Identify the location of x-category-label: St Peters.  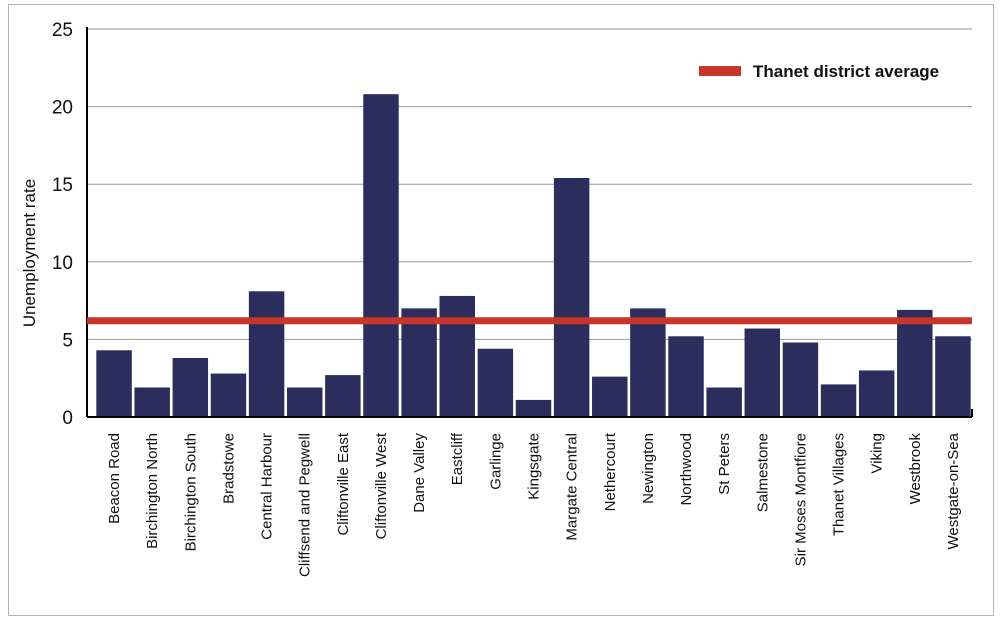
(724, 464).